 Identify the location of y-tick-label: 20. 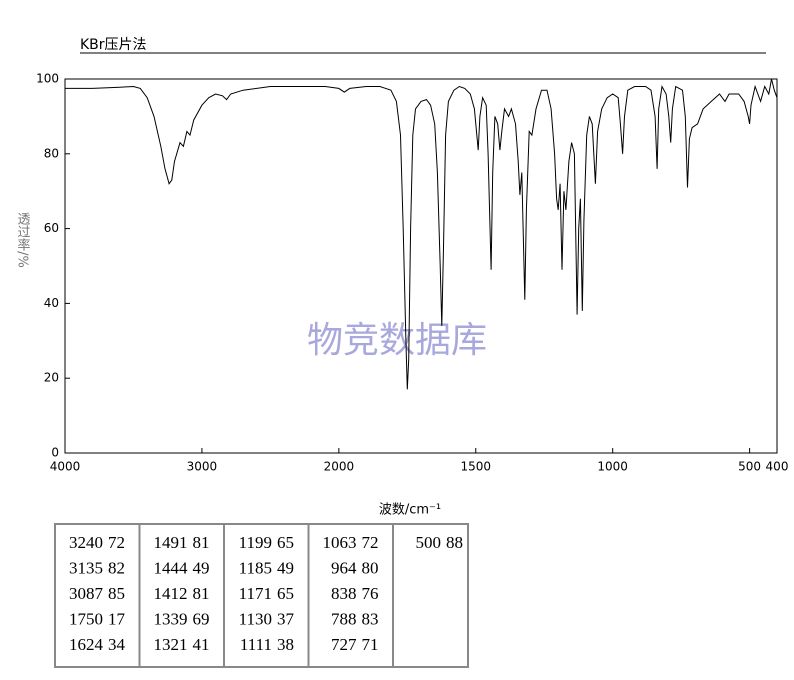
(51, 378).